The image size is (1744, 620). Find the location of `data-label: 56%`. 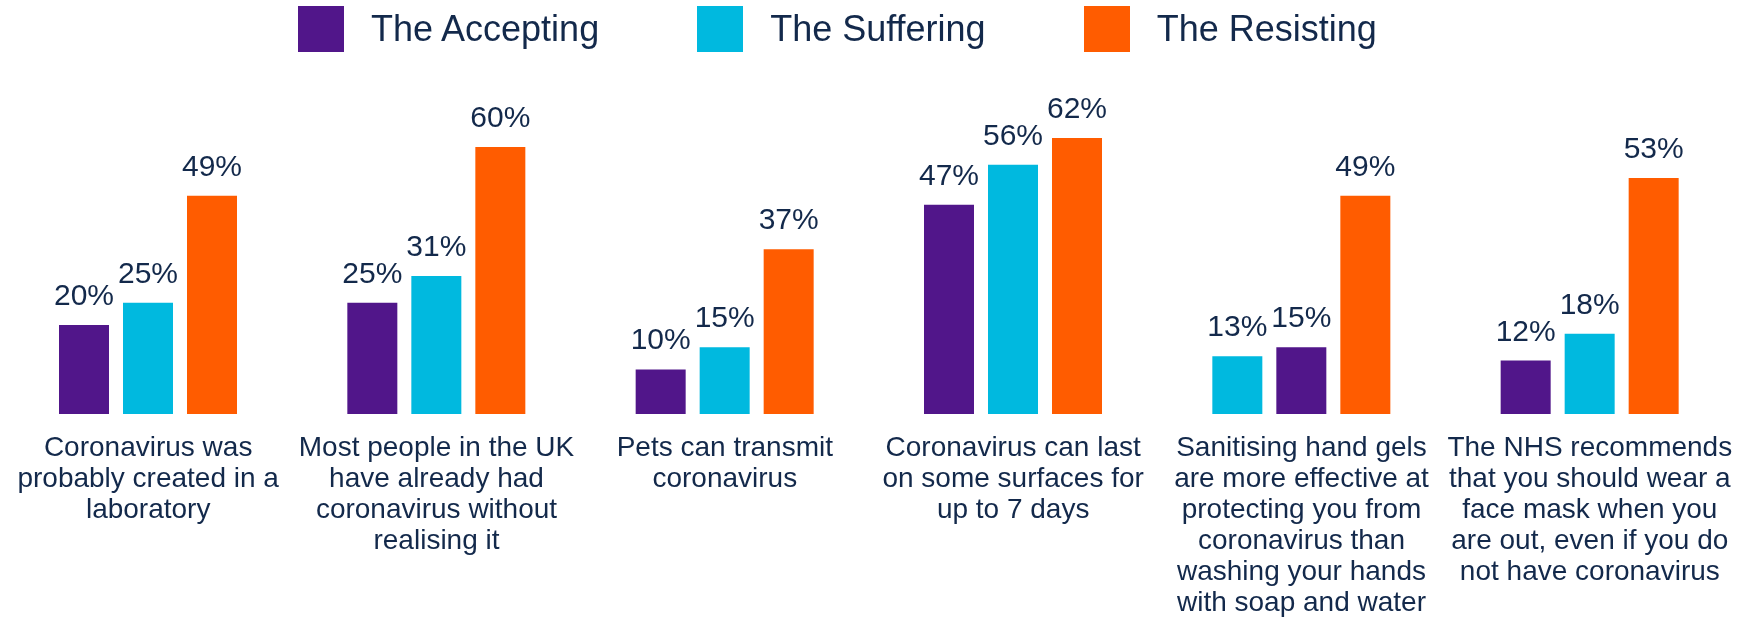

data-label: 56% is located at coordinates (1013, 134).